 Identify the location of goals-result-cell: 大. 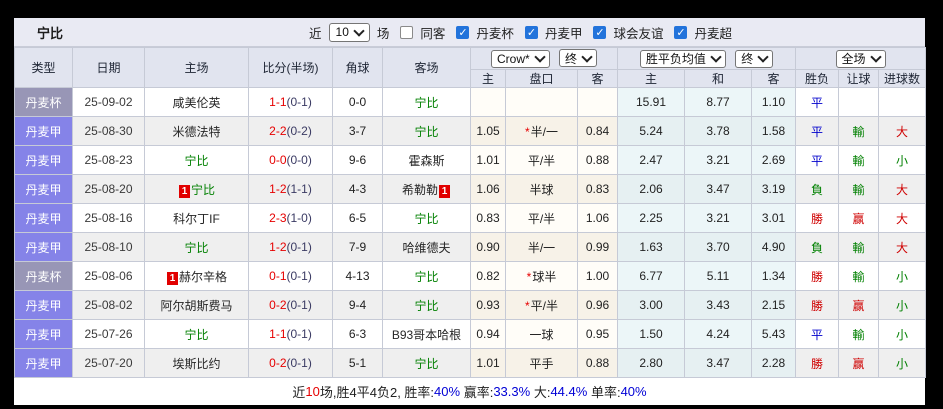
(902, 189).